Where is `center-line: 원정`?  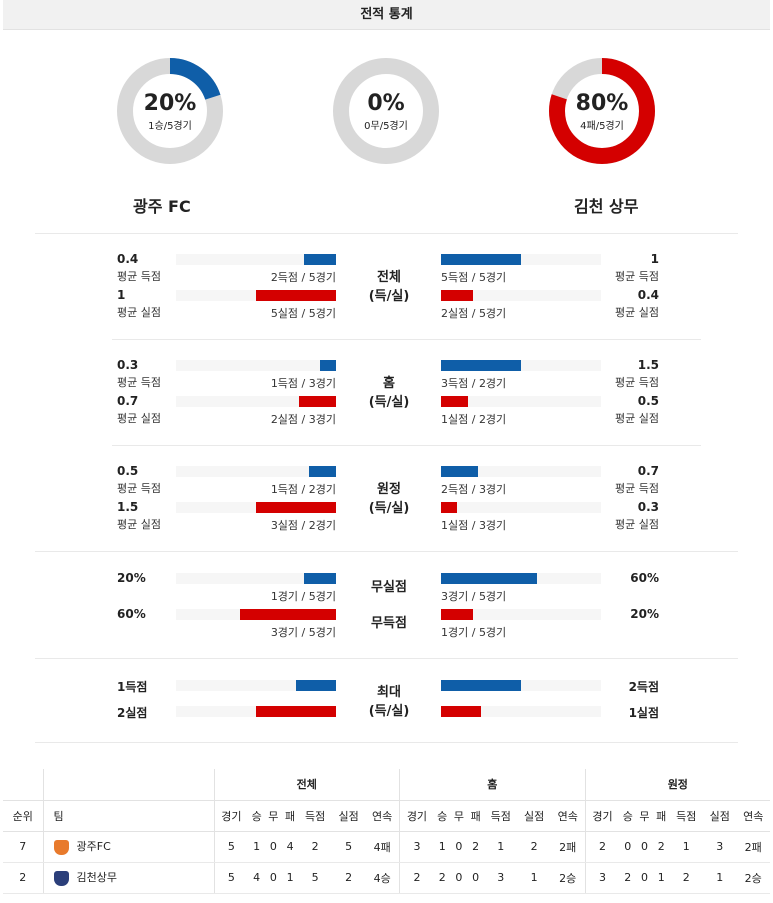 center-line: 원정 is located at coordinates (389, 489).